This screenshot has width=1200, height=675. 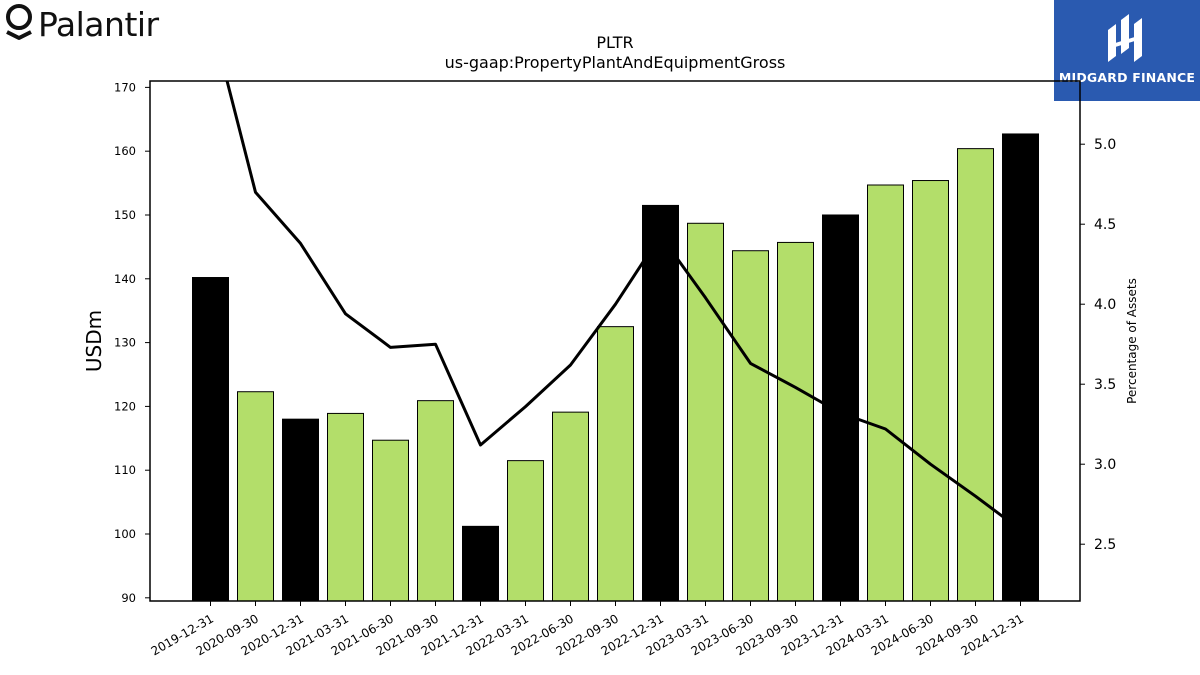 I want to click on y-tick-label: 150, so click(x=125, y=215).